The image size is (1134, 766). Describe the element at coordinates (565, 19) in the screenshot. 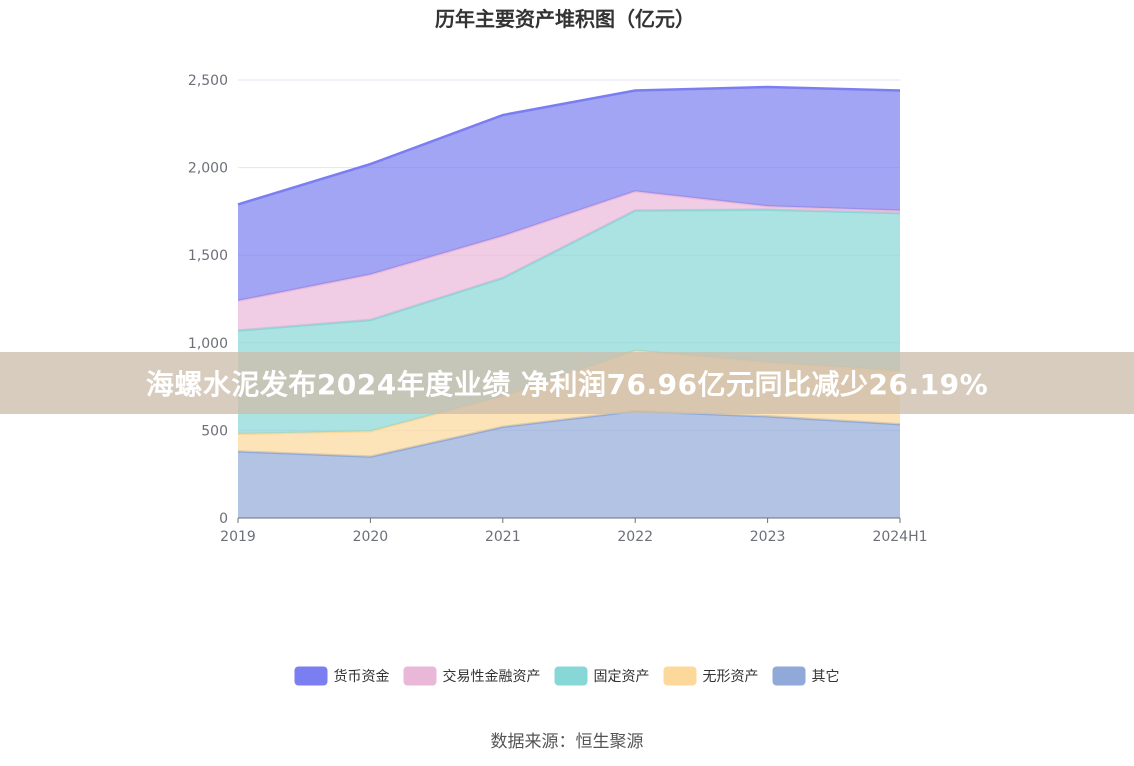

I see `chart-title: 历年主要资产堆积图（亿元）` at that location.